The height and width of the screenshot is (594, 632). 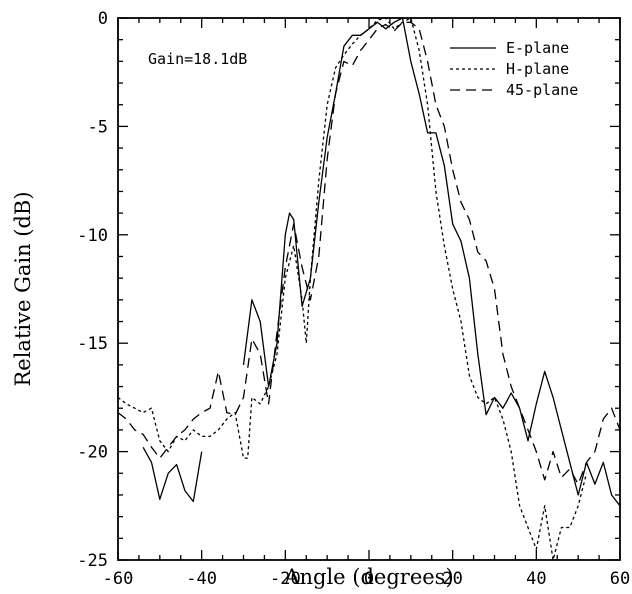 I want to click on x-tick-label: 40, so click(x=536, y=579).